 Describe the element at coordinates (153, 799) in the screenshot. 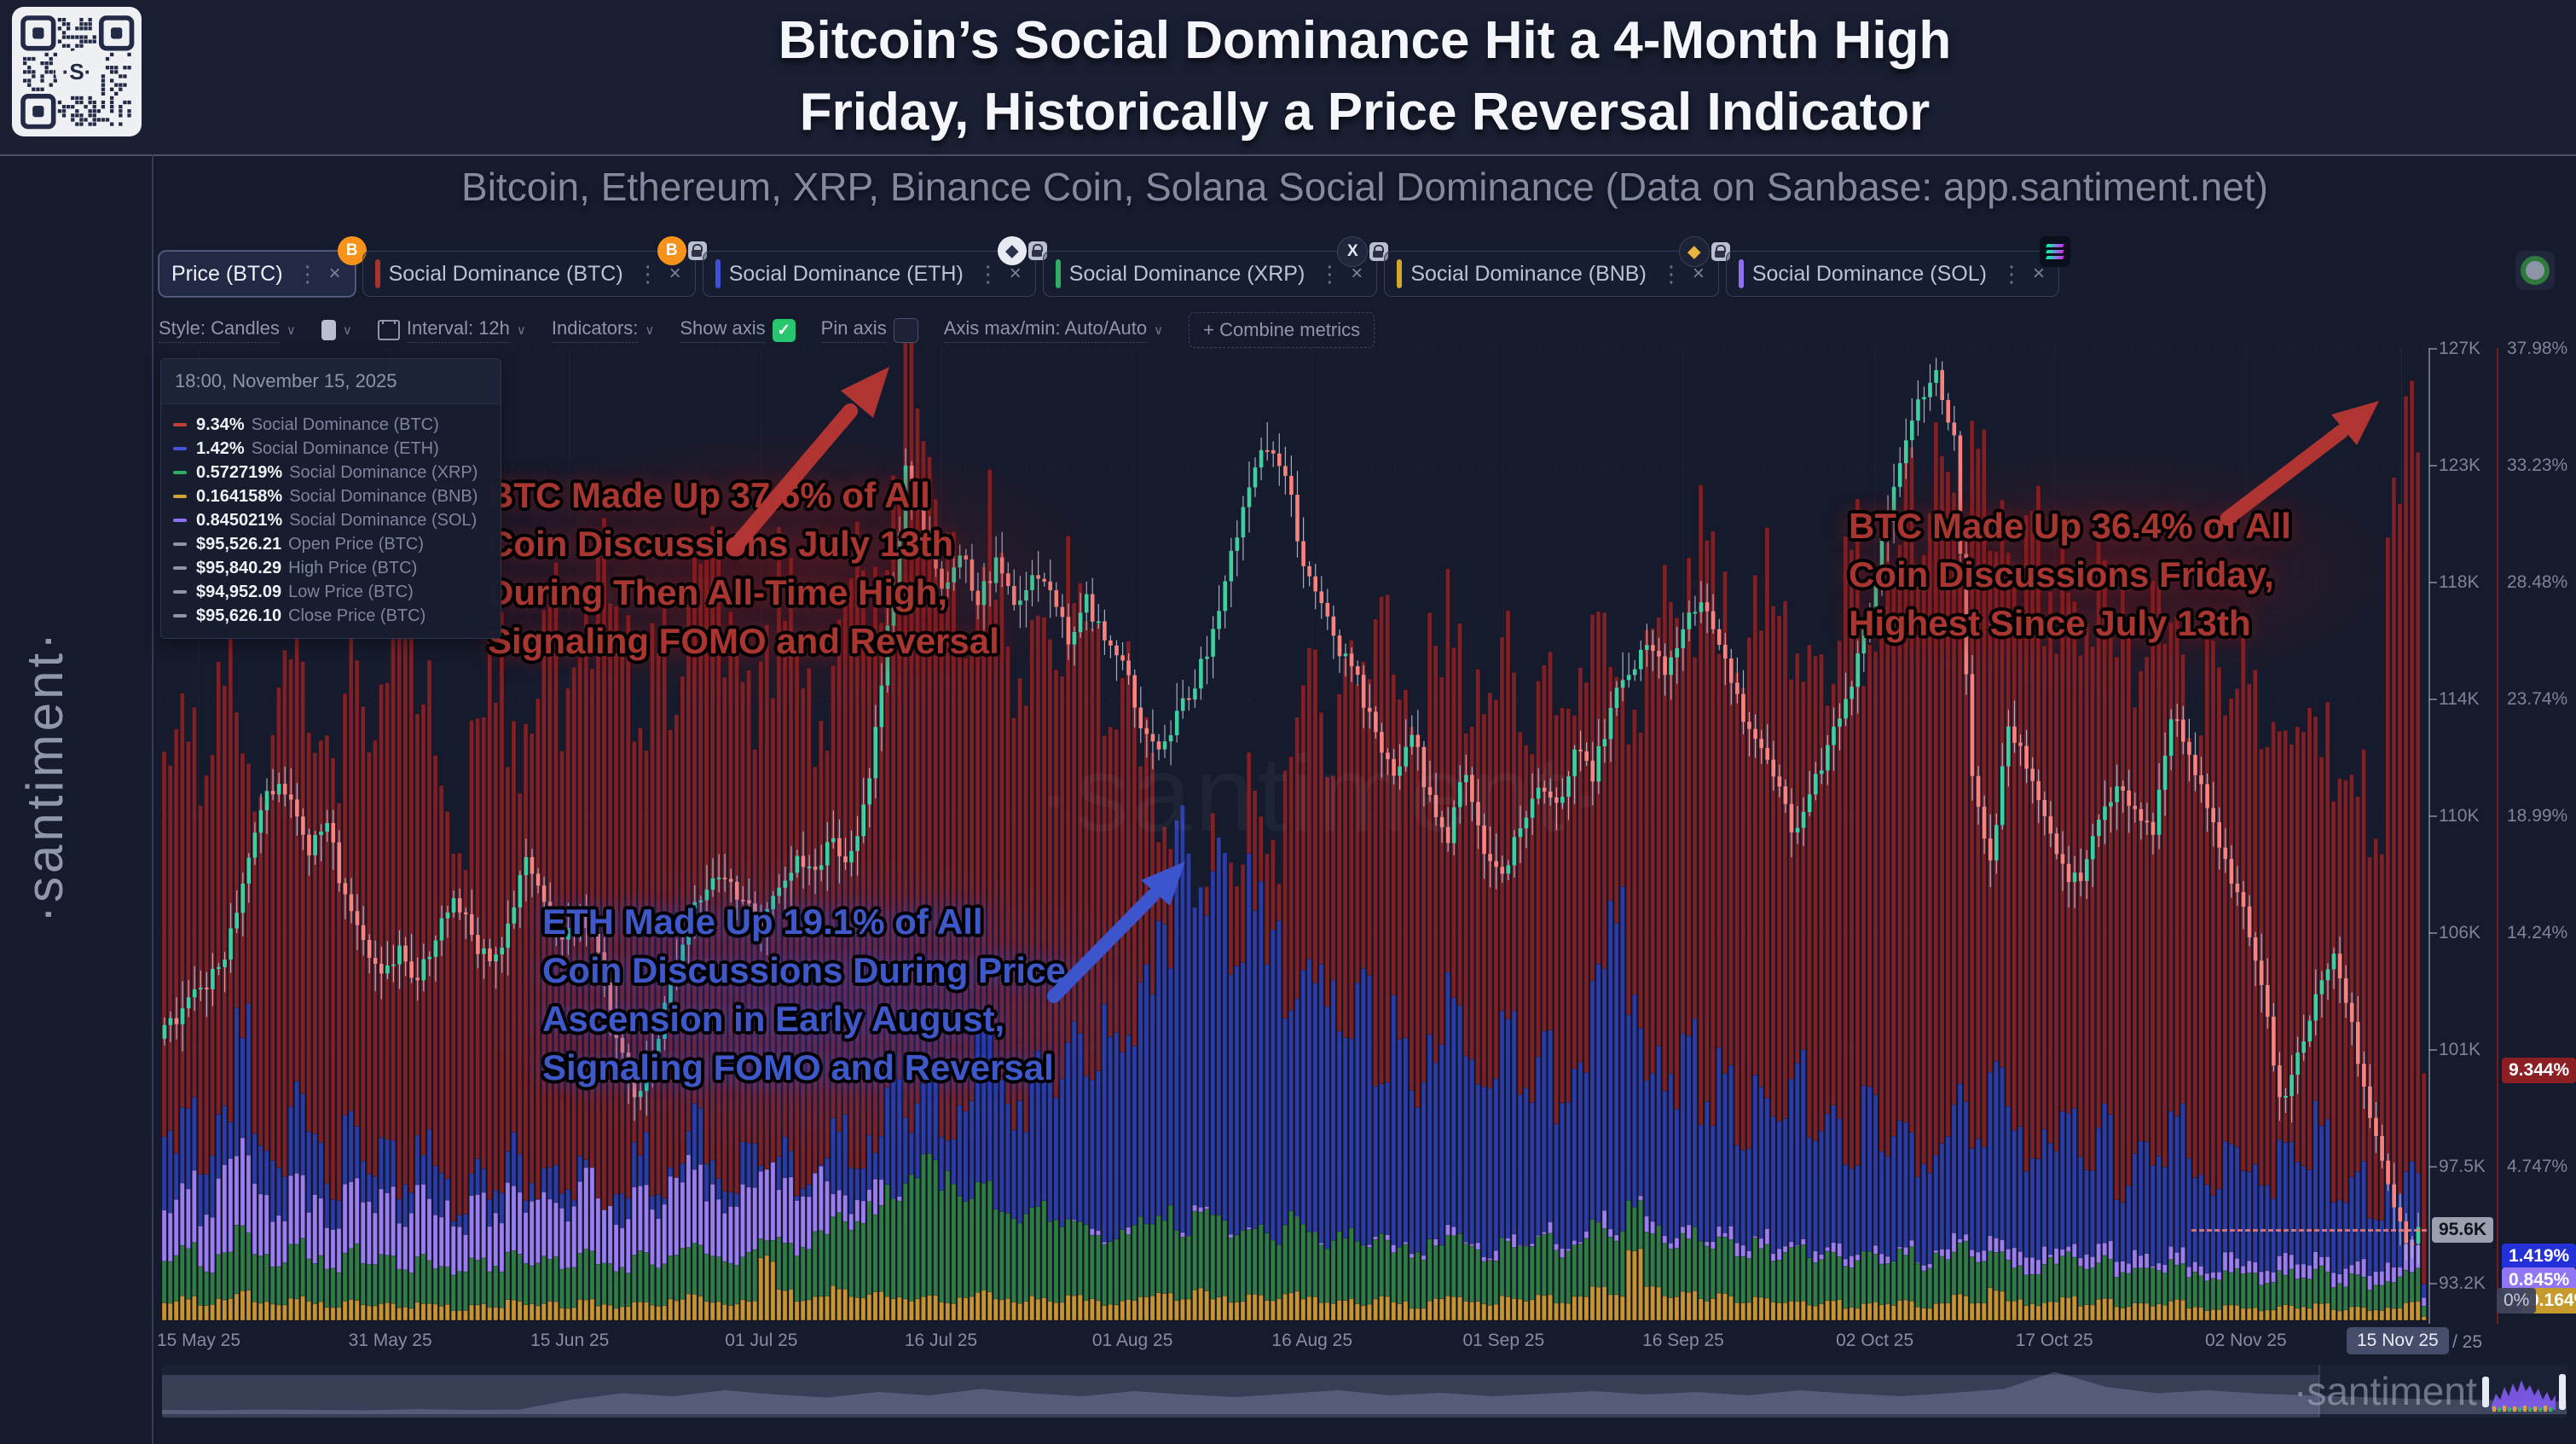

I see `sidebar-divider` at that location.